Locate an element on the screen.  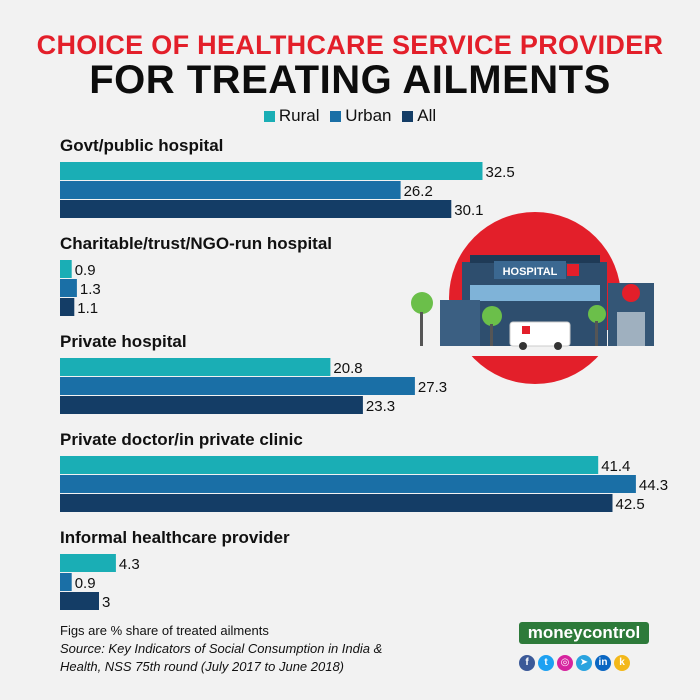
instagram-icon: ◎ is located at coordinates (565, 663).